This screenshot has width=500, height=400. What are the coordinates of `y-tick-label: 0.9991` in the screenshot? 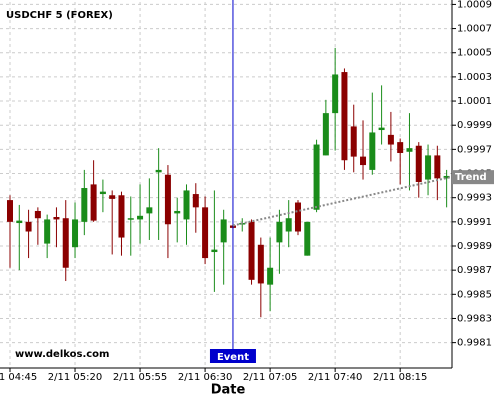 It's located at (474, 222).